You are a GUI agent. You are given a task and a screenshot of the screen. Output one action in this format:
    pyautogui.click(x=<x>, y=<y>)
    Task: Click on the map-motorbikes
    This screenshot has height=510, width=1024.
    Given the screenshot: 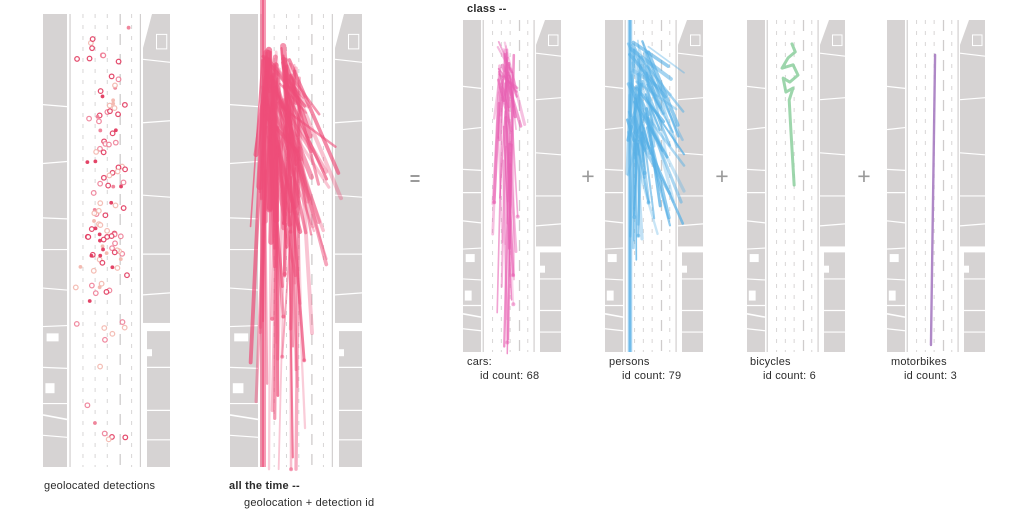 What is the action you would take?
    pyautogui.click(x=936, y=186)
    